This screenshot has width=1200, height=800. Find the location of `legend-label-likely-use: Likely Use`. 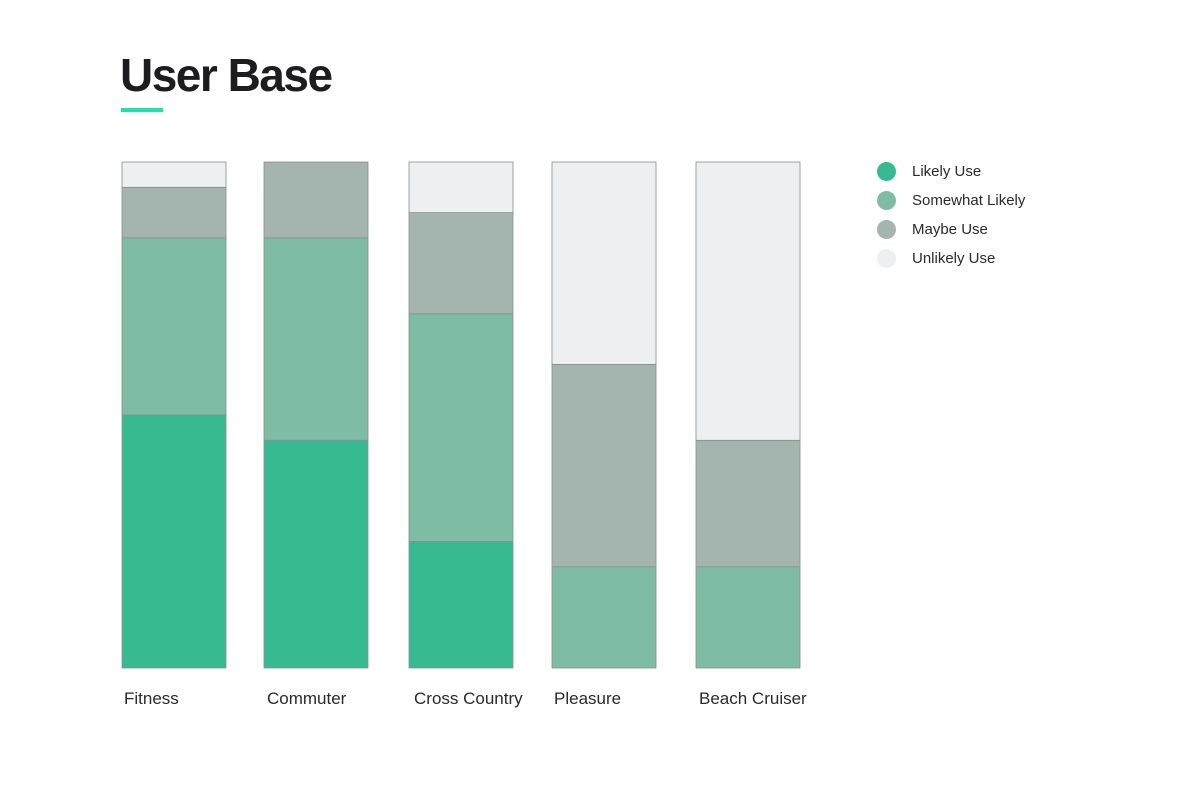

legend-label-likely-use: Likely Use is located at coordinates (947, 171).